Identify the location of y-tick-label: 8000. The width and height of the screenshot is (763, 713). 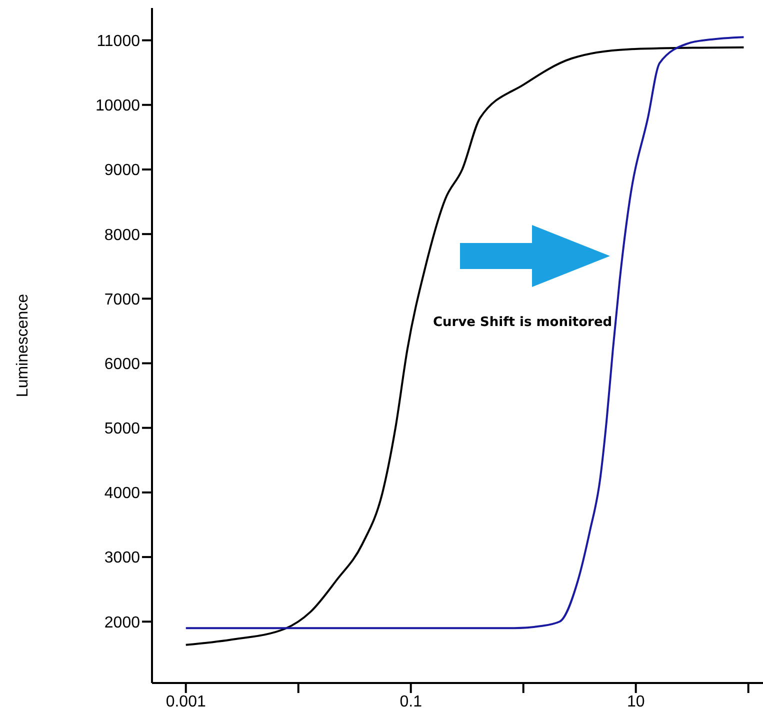
(122, 235).